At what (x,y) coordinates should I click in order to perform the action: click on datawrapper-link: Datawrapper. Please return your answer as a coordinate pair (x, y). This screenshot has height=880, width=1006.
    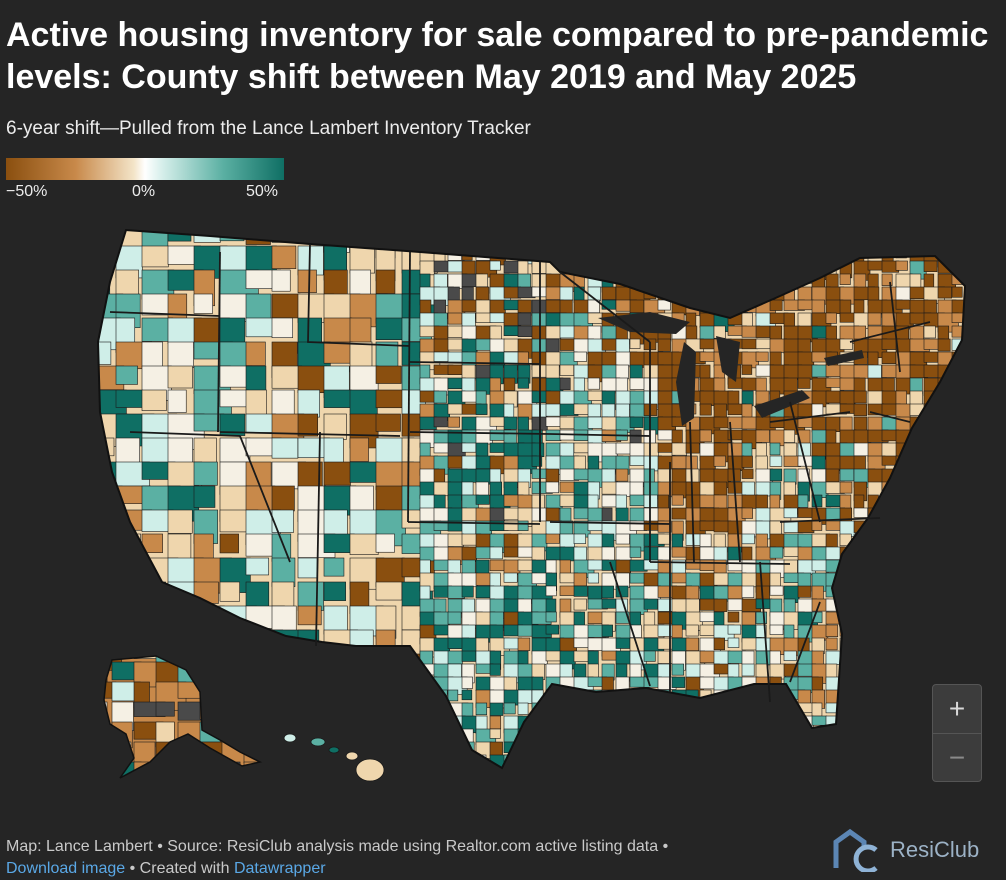
    Looking at the image, I should click on (279, 868).